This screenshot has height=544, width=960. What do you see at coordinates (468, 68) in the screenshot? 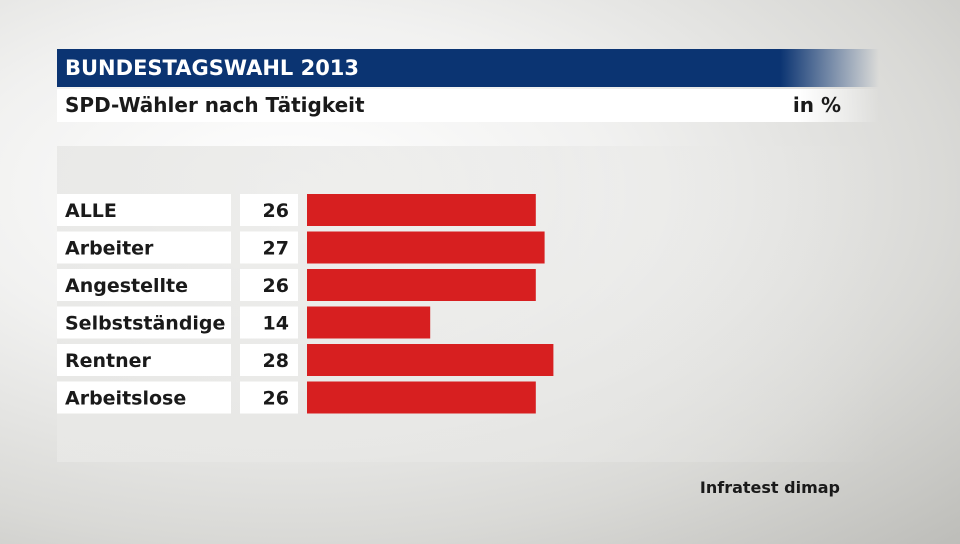
I see `chart-title-bar: BUNDESTAGSWAHL 2013` at bounding box center [468, 68].